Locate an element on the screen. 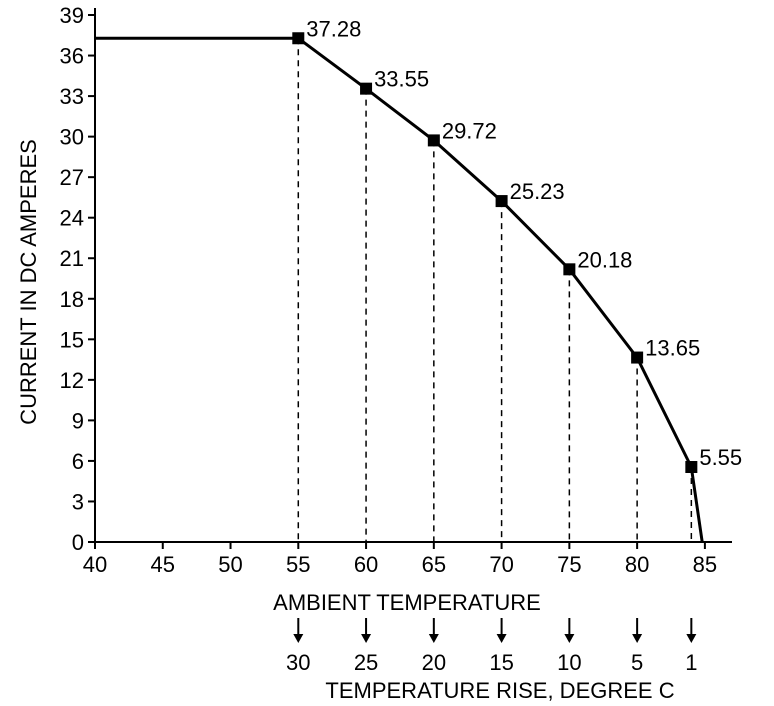 The image size is (774, 706). y-tick-label: 30 is located at coordinates (72, 137).